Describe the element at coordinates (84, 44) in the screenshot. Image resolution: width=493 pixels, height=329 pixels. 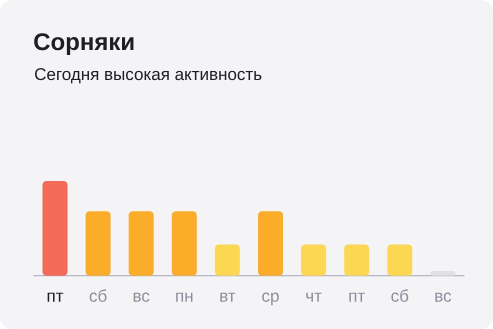
I see `chart-title: Сорняки` at that location.